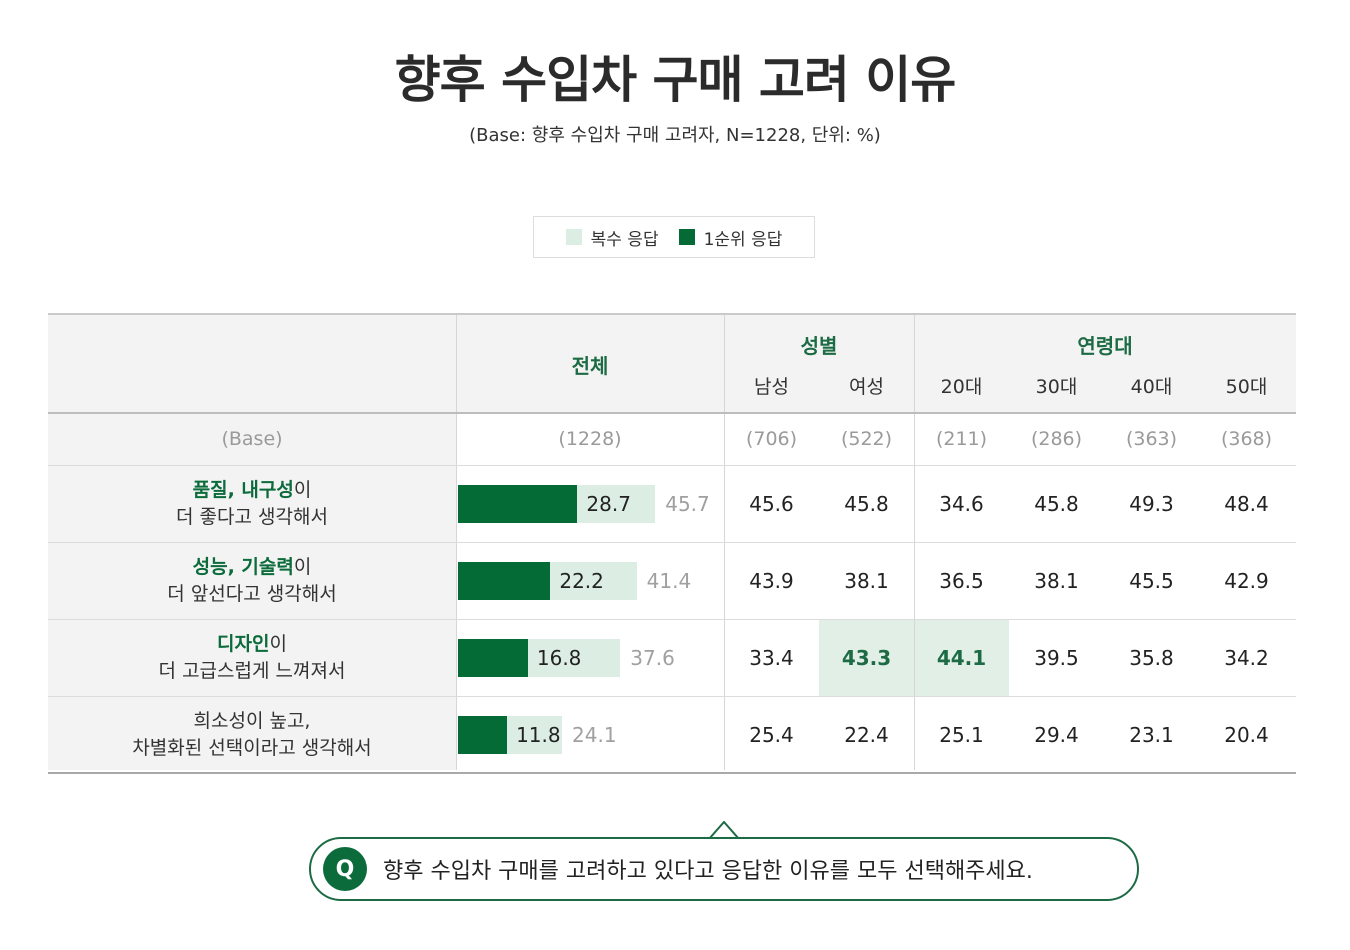  Describe the element at coordinates (686, 237) in the screenshot. I see `legend-swatch-first` at that location.